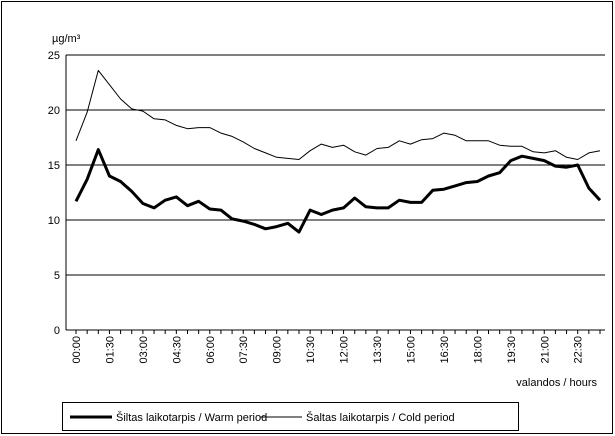 The height and width of the screenshot is (436, 615). Describe the element at coordinates (54, 166) in the screenshot. I see `y-tick-label: 15` at that location.